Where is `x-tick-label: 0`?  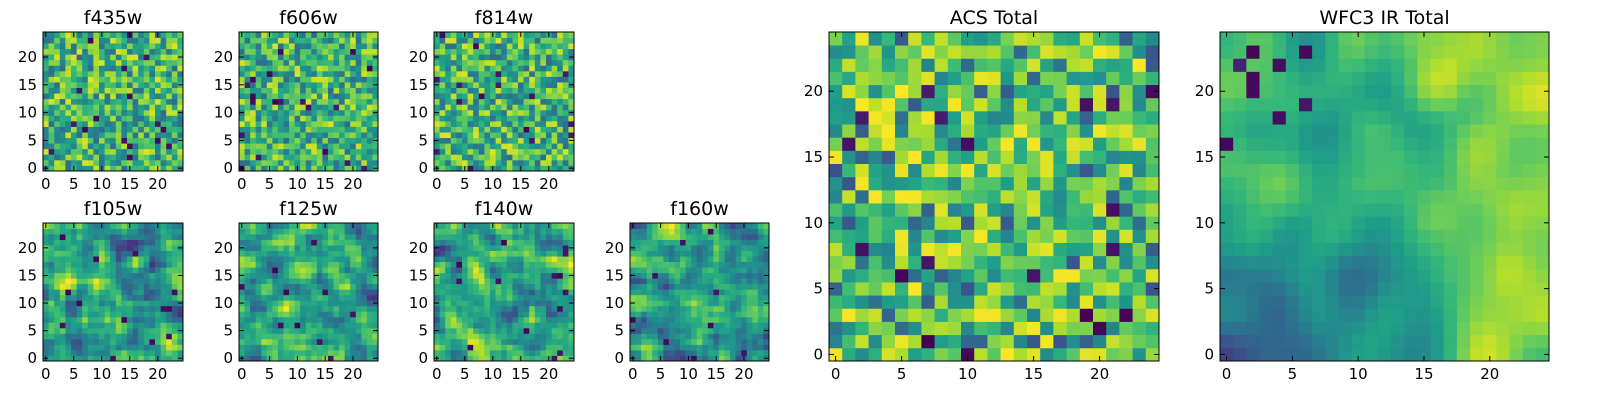
x-tick-label: 0 is located at coordinates (46, 184).